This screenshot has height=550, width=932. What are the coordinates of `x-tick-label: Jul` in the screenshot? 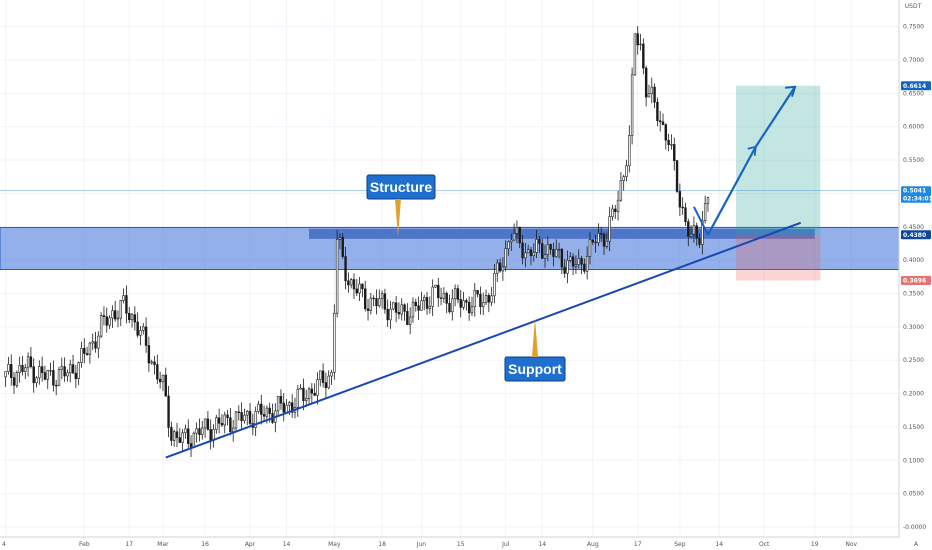 It's located at (505, 544).